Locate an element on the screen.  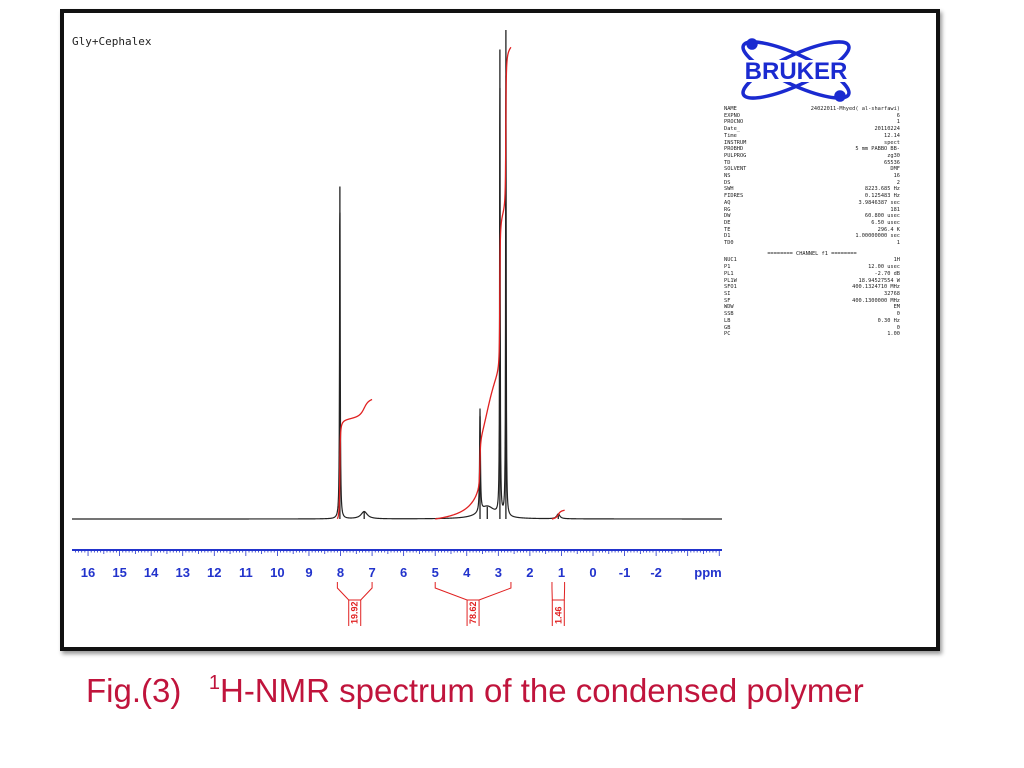
parameter-value: 0.30 Hz is located at coordinates (888, 320).